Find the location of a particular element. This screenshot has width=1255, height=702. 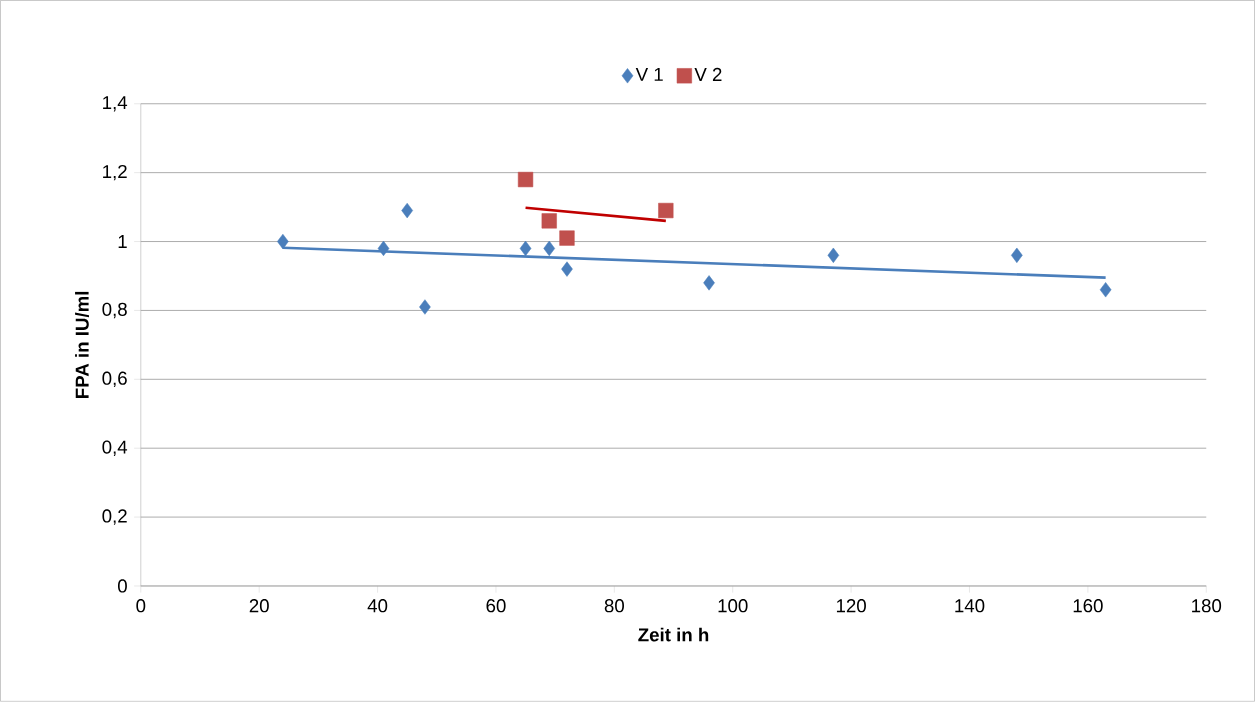

x-tick-label: 20 is located at coordinates (259, 606).